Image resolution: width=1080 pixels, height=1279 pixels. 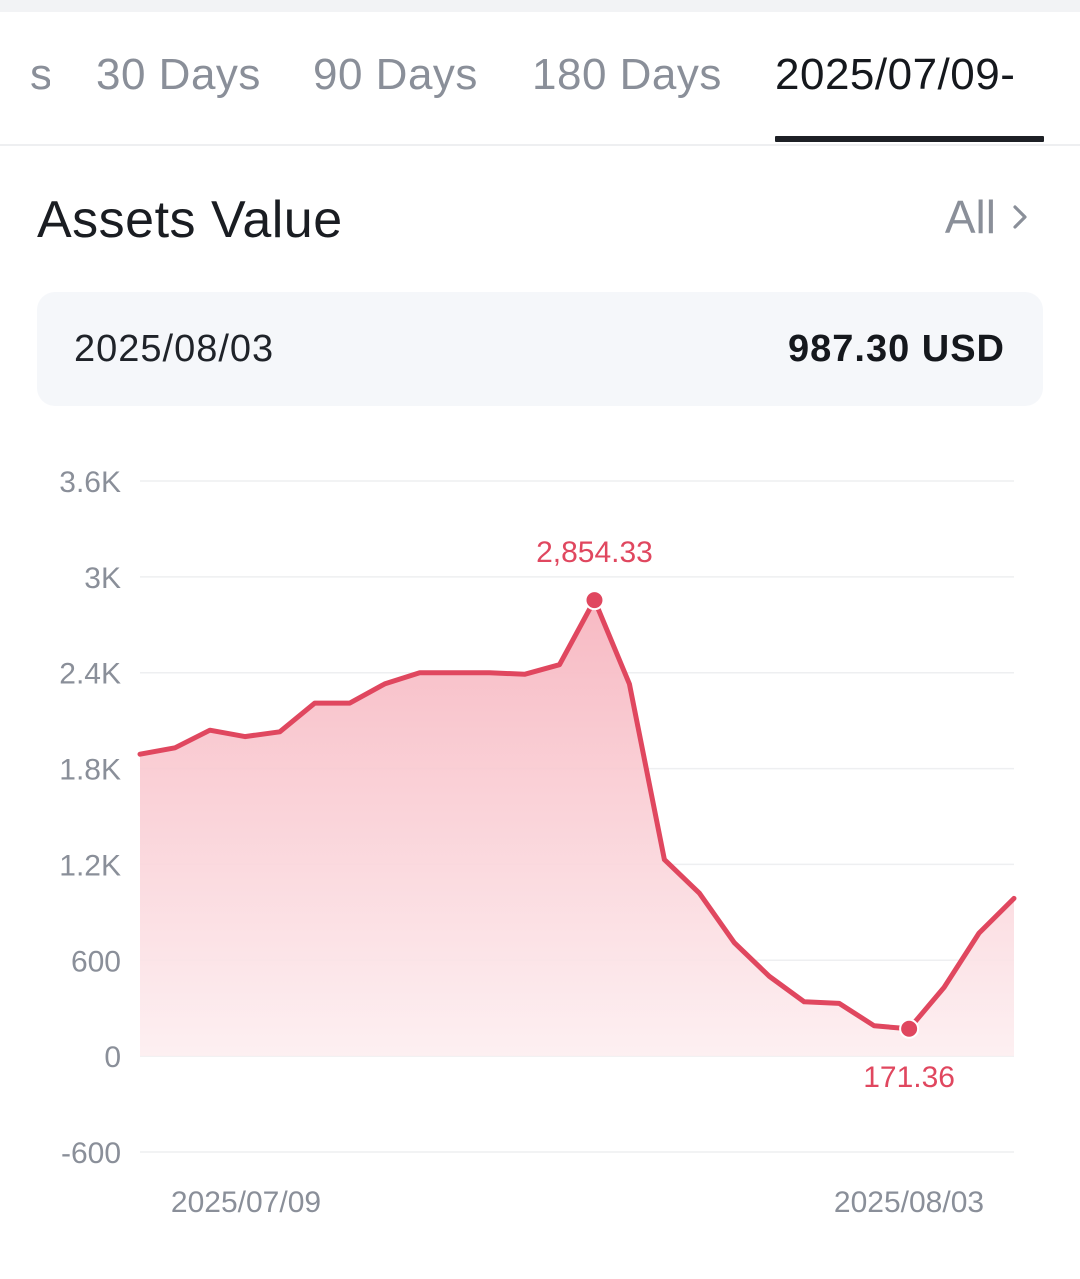 What do you see at coordinates (178, 74) in the screenshot?
I see `tab-30-days: 30 Days` at bounding box center [178, 74].